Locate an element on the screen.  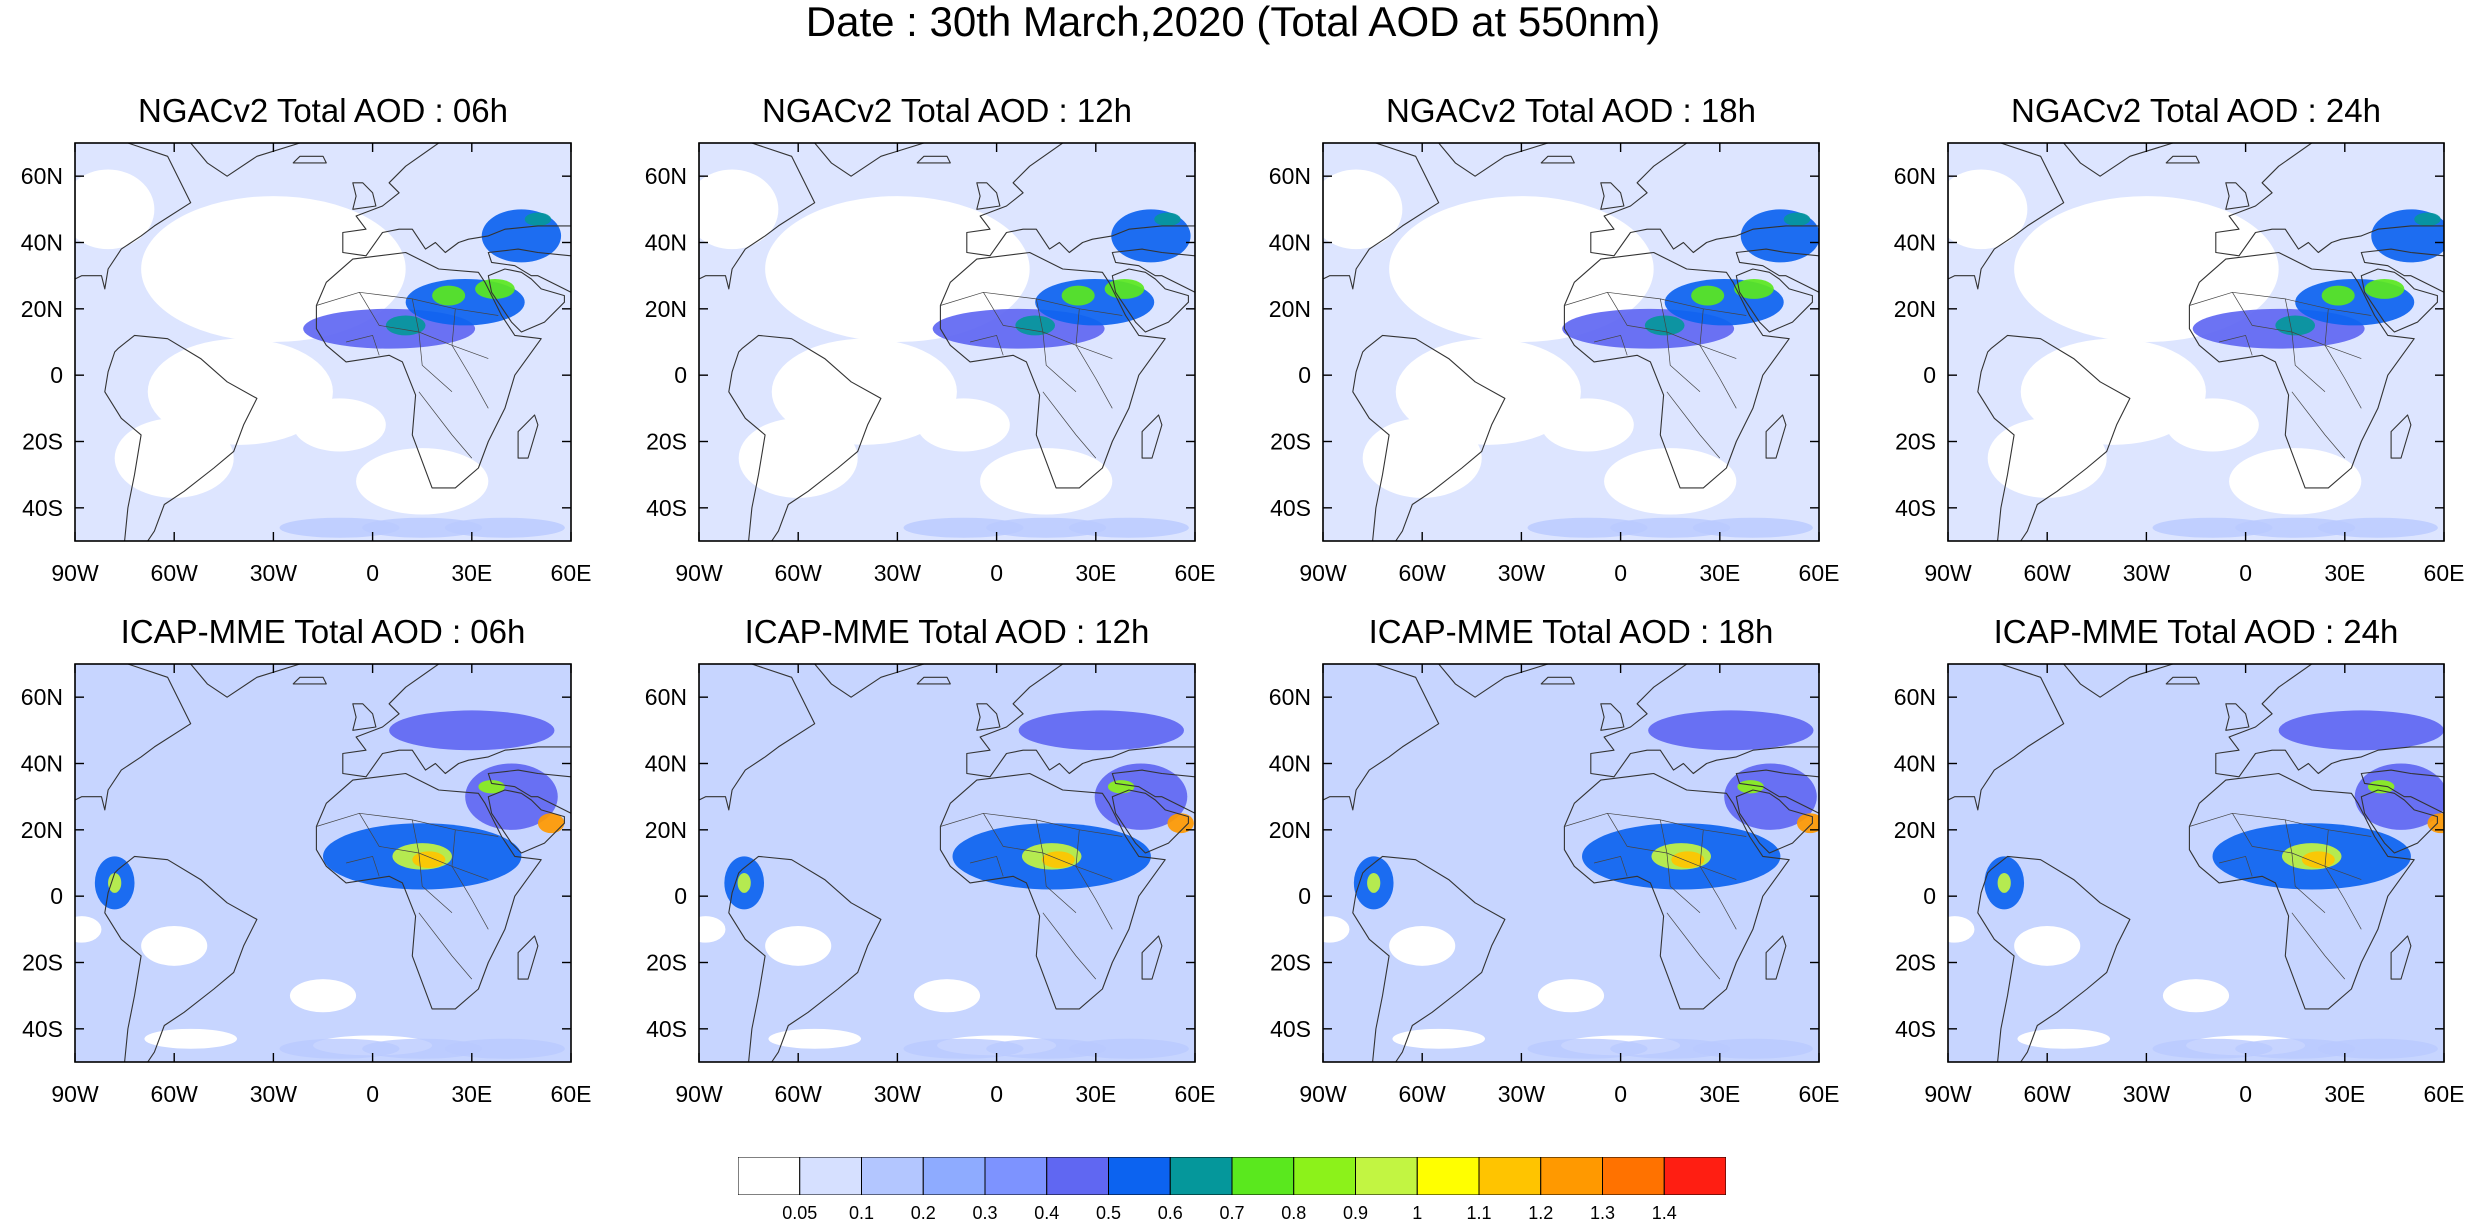
panel-title: ICAP-MME Total AOD : 24h is located at coordinates (2196, 631).